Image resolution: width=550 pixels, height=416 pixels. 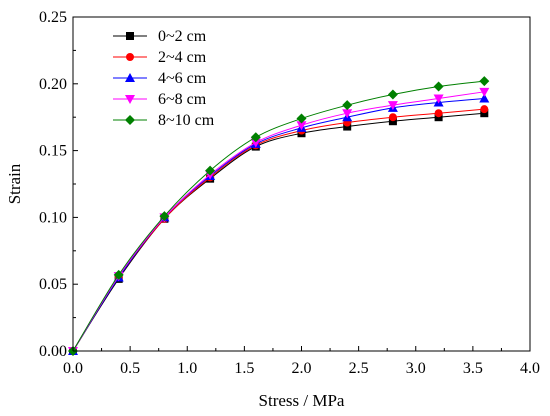 I want to click on legend-label: 8~10 cm, so click(x=186, y=120).